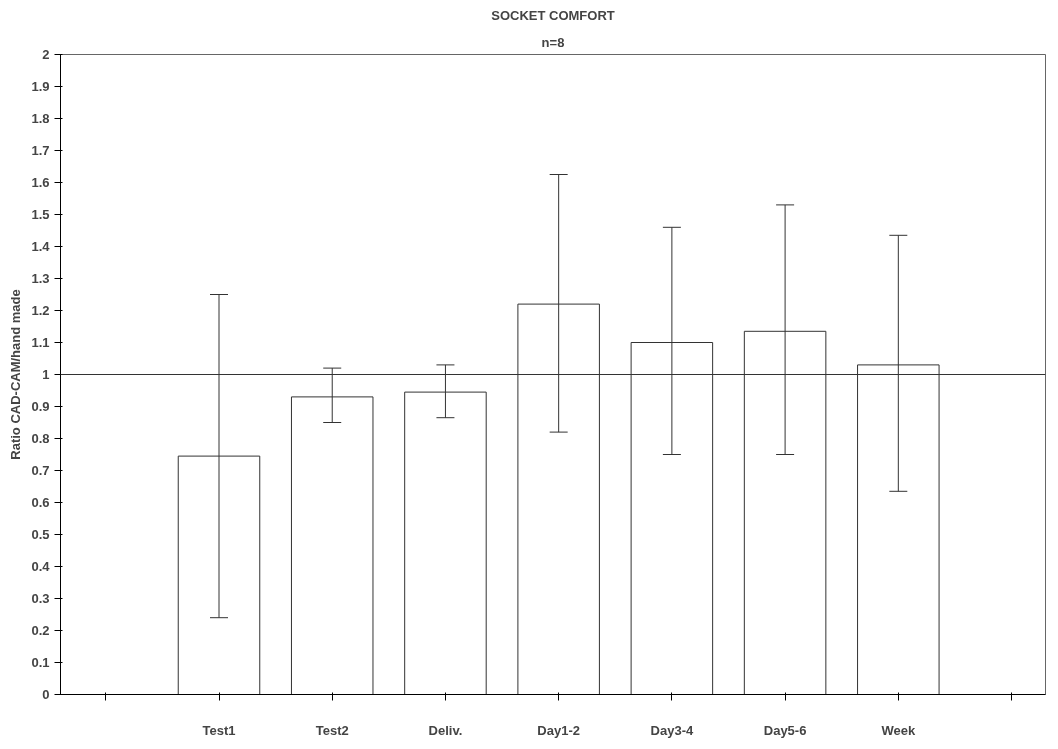 This screenshot has width=1058, height=749. Describe the element at coordinates (40, 534) in the screenshot. I see `y-tick-label: 0.5` at that location.